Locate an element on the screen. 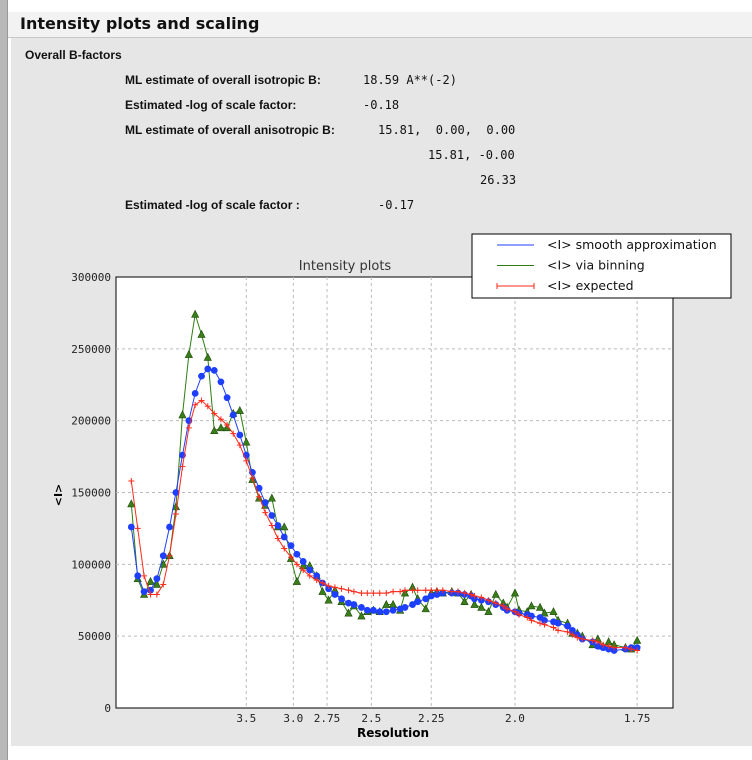 The height and width of the screenshot is (760, 752). scale1-label: Estimated -log of scale factor: is located at coordinates (211, 105).